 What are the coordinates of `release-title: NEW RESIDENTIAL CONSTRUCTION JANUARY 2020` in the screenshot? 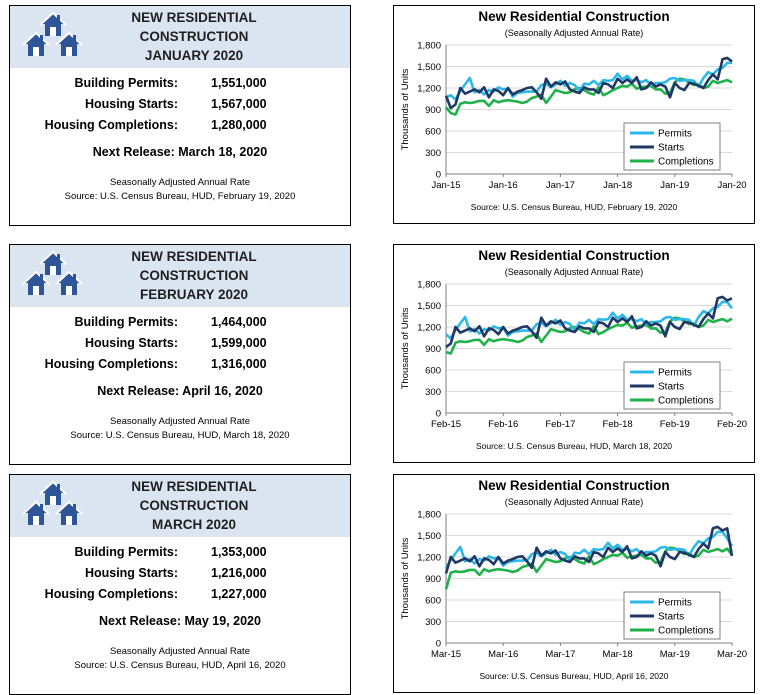 It's located at (180, 36).